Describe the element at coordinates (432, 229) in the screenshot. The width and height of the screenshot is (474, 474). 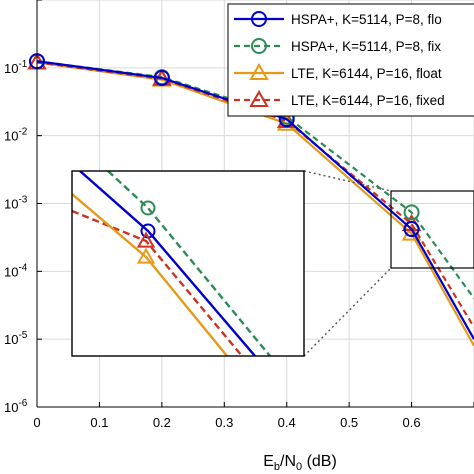
I see `zoom-box` at that location.